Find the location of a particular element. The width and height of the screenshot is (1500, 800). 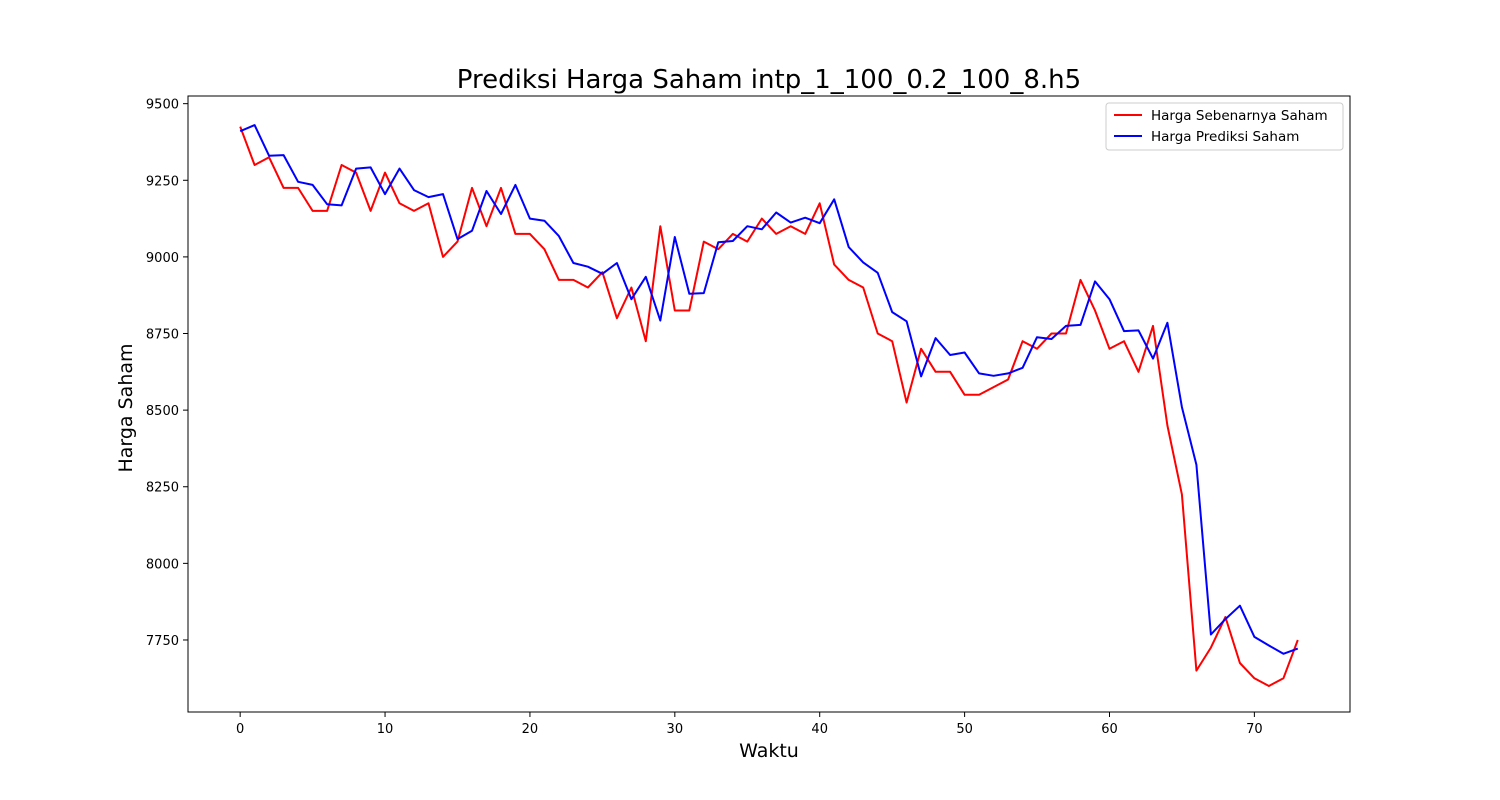

x-tick-label: 10 is located at coordinates (385, 729).